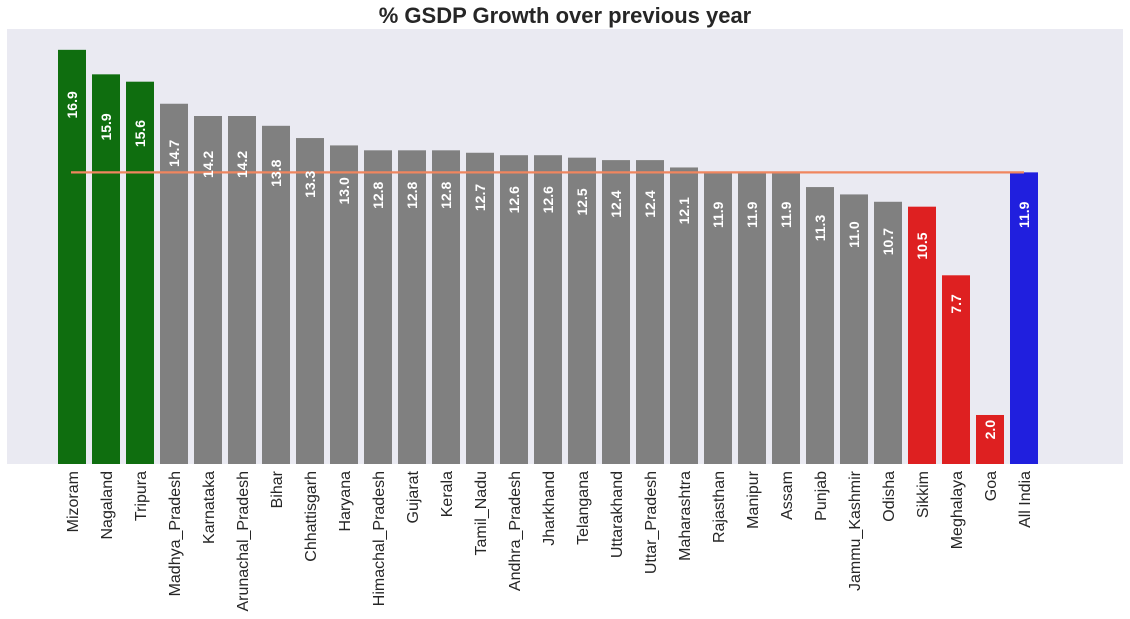 The height and width of the screenshot is (619, 1130). What do you see at coordinates (378, 307) in the screenshot?
I see `bar-himachal-pradesh` at bounding box center [378, 307].